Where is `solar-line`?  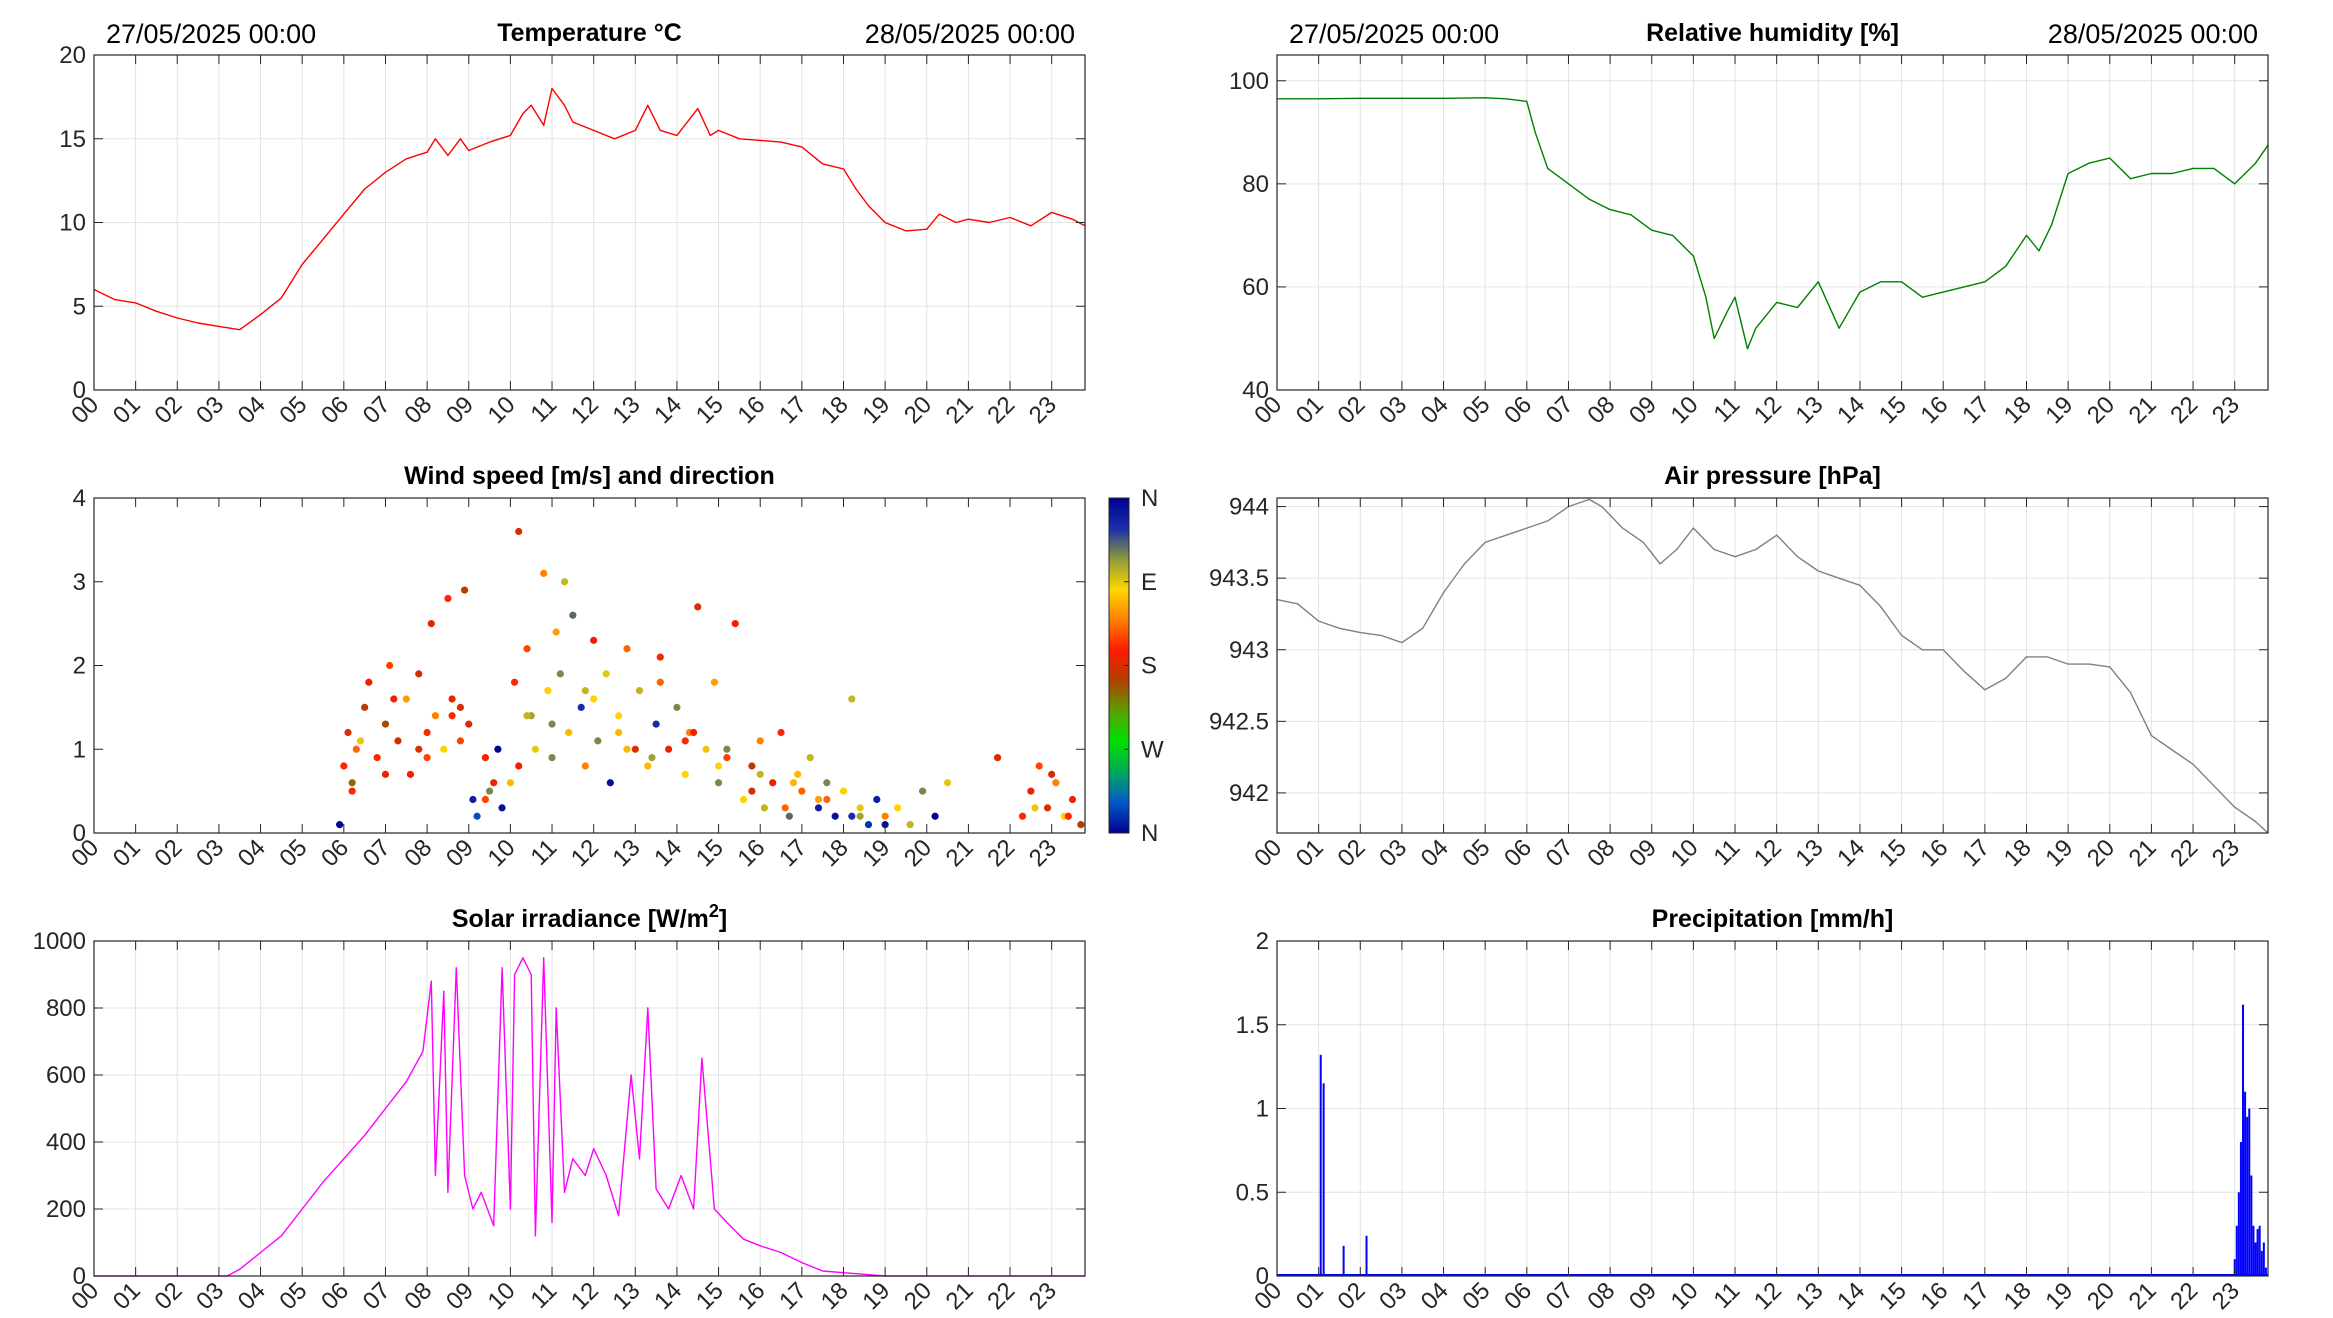 solar-line is located at coordinates (589, 1117).